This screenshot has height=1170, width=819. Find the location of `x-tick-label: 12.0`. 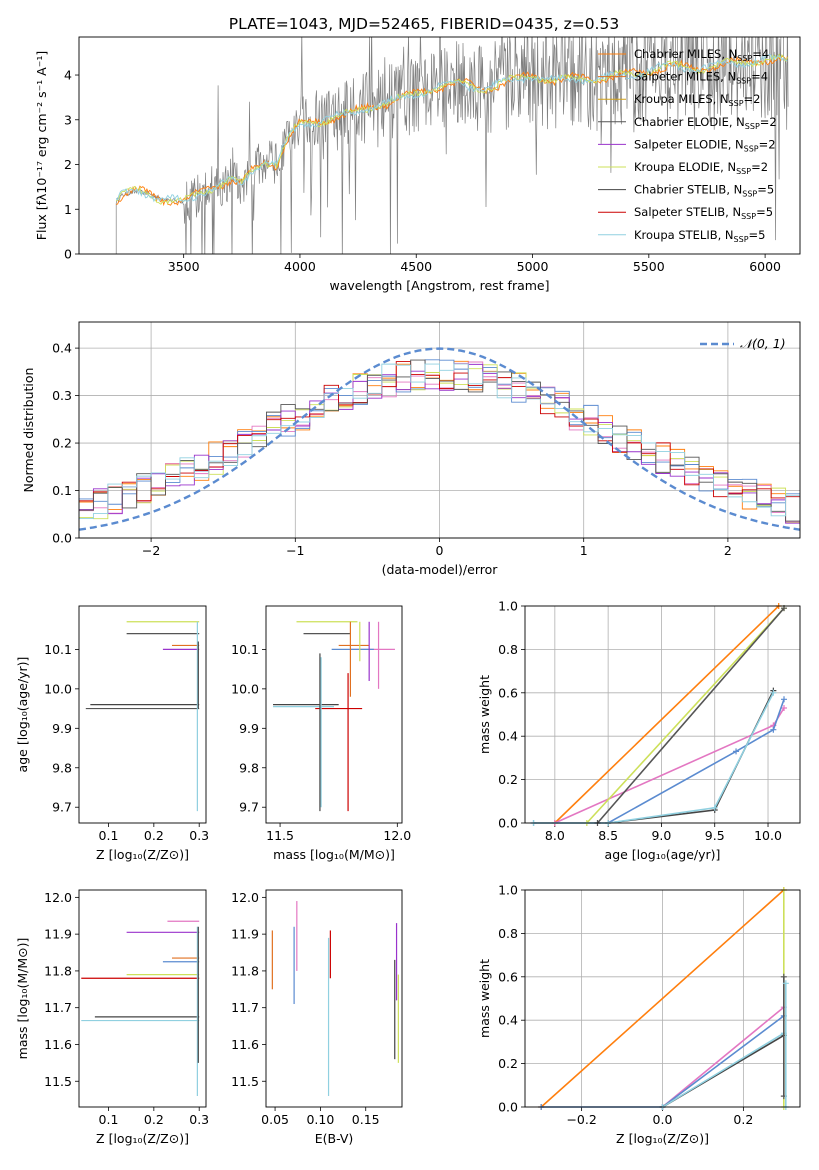

x-tick-label: 12.0 is located at coordinates (397, 835).